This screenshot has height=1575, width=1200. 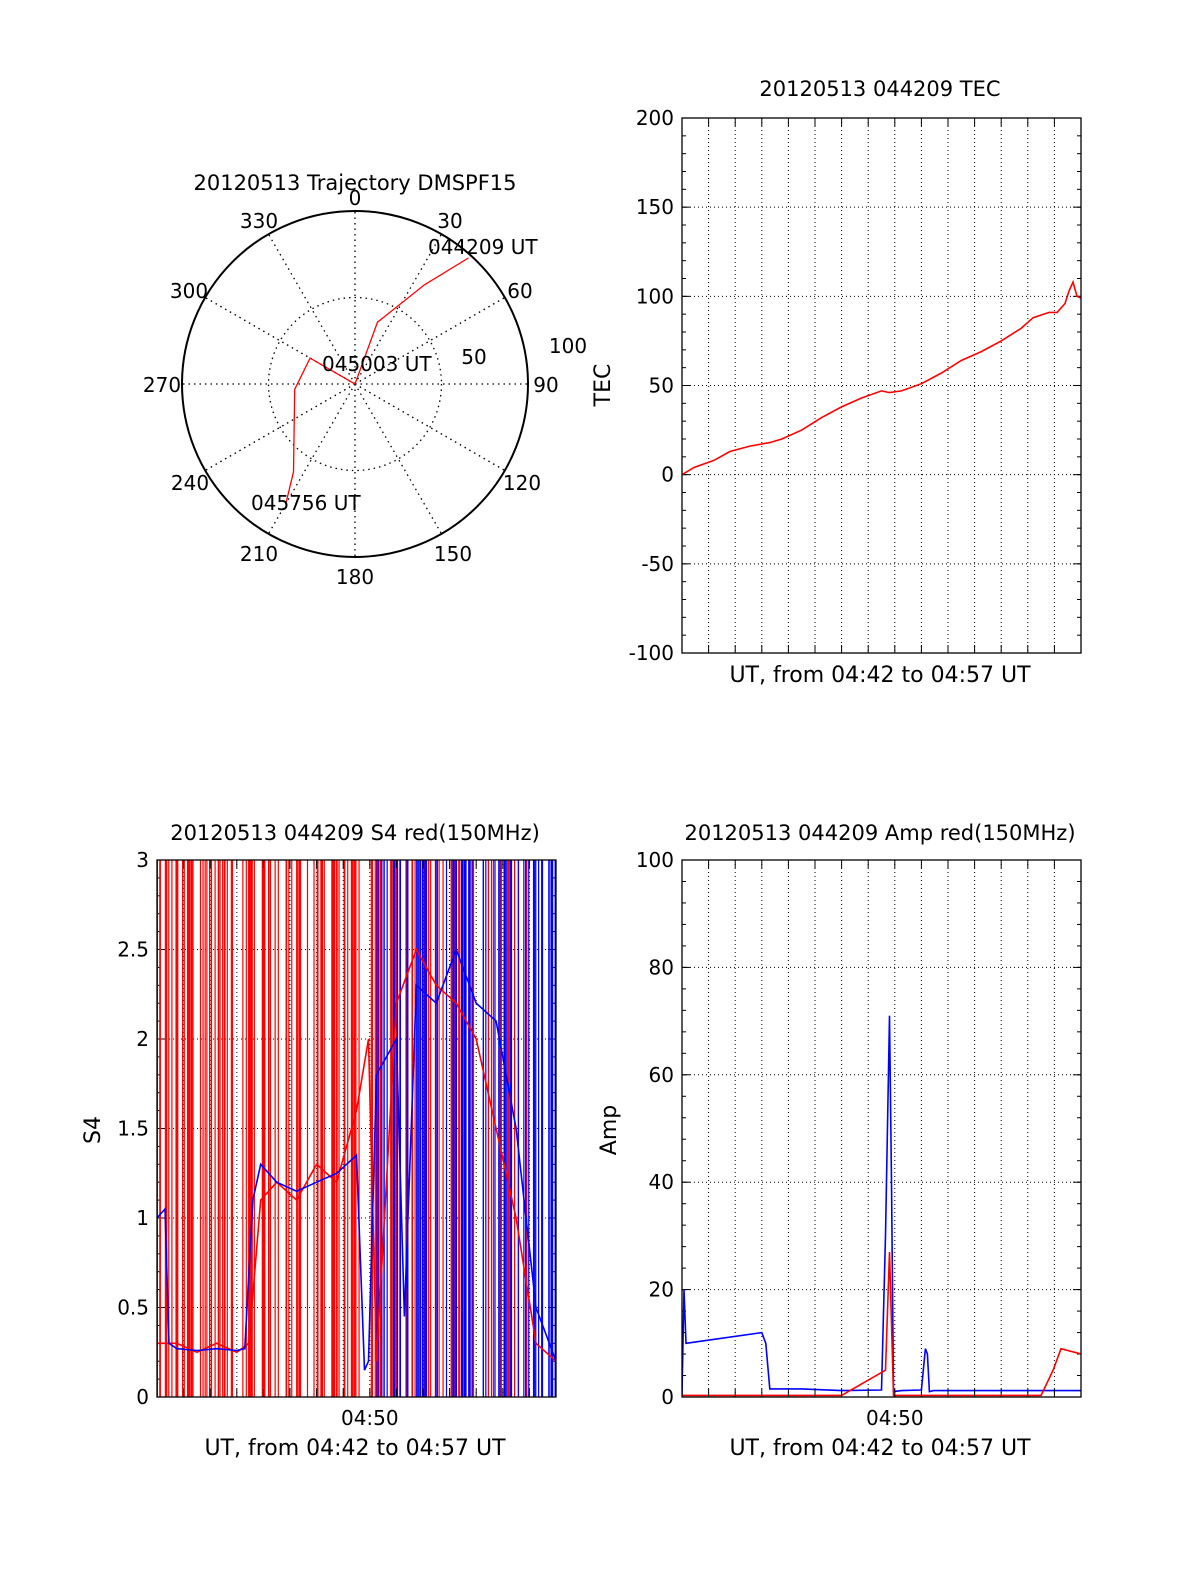 What do you see at coordinates (661, 386) in the screenshot?
I see `y-tick-label: 50` at bounding box center [661, 386].